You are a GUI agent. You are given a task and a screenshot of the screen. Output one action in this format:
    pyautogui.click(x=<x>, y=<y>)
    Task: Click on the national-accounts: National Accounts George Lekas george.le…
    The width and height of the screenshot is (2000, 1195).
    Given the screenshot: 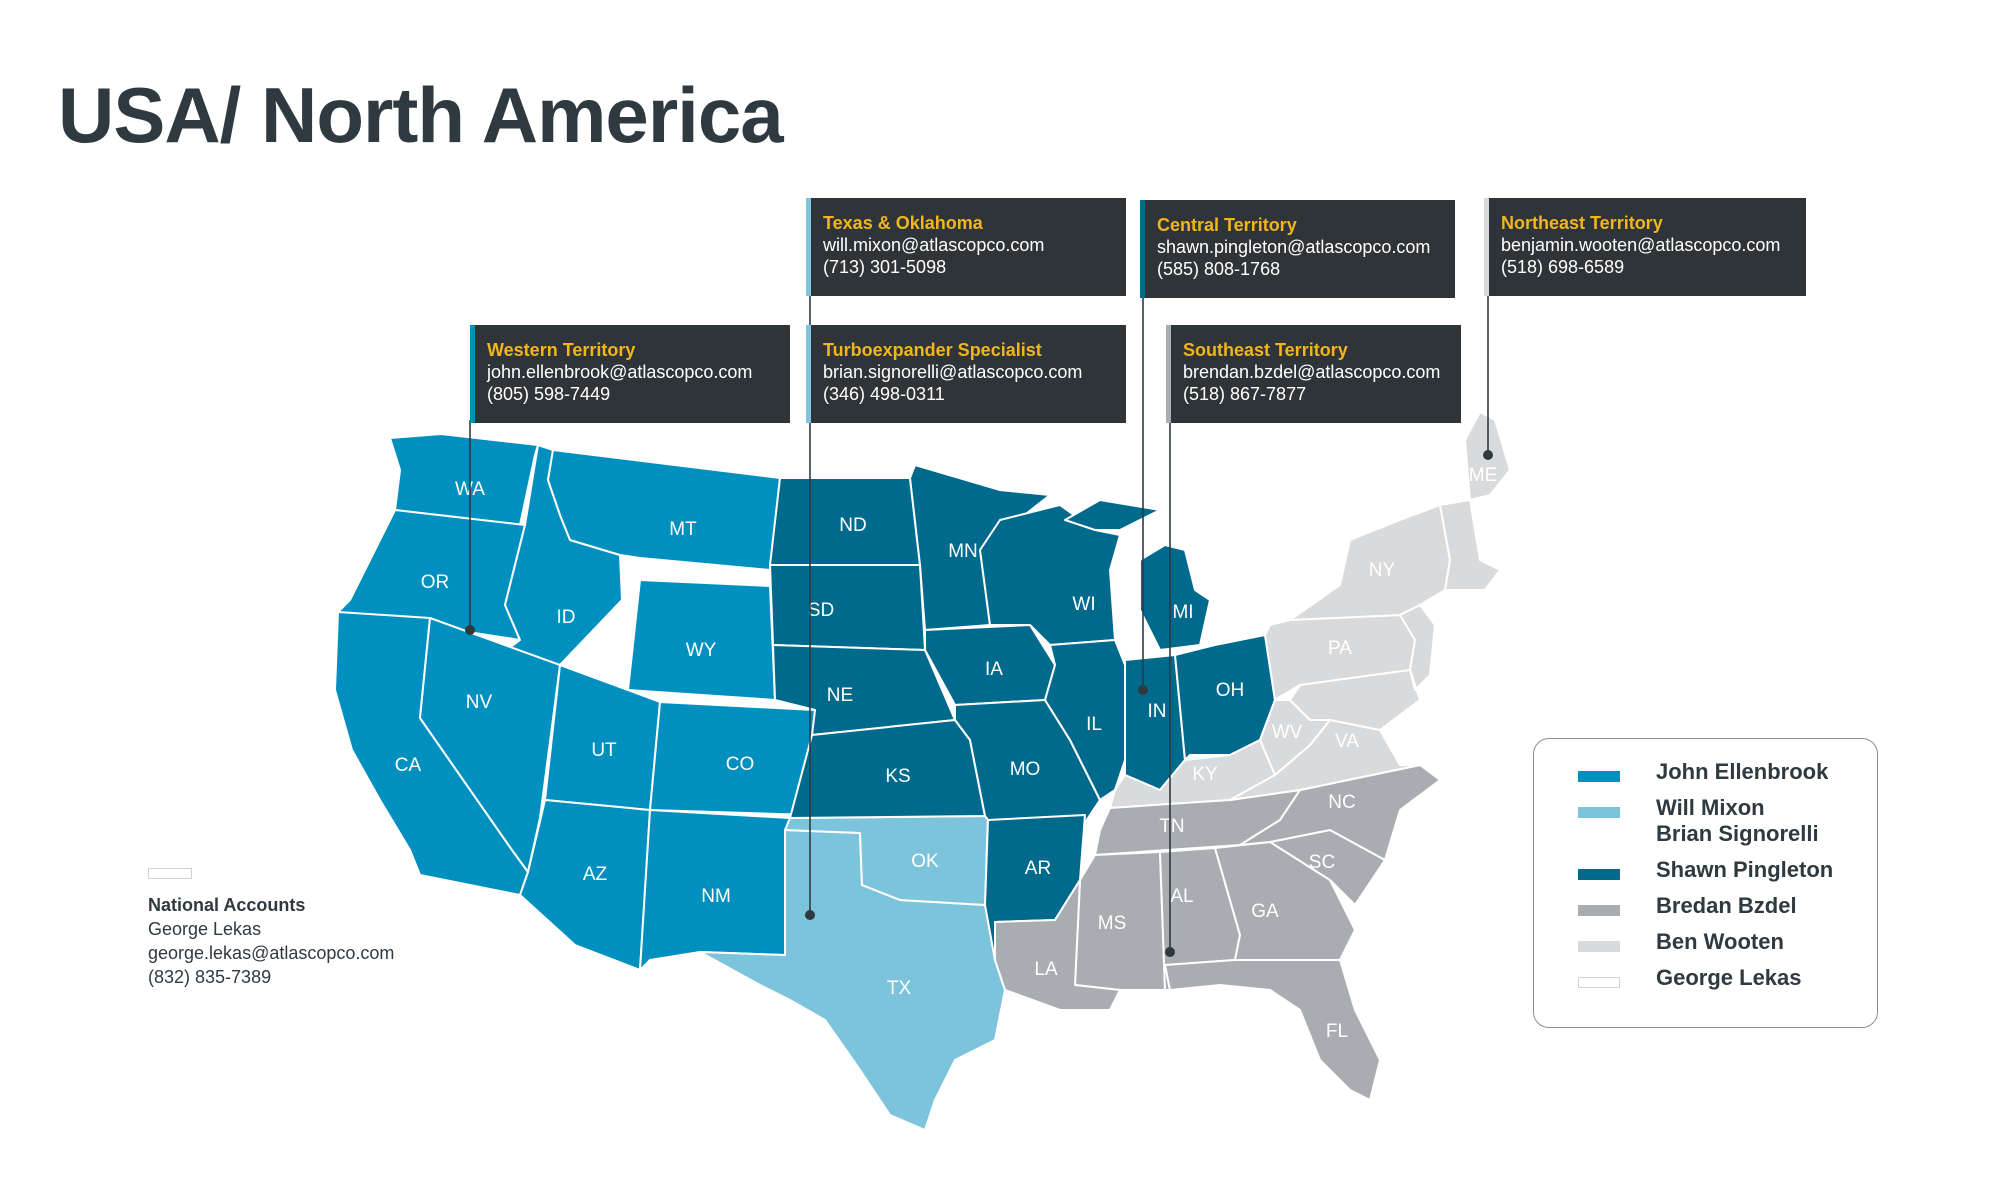 What is the action you would take?
    pyautogui.click(x=271, y=928)
    